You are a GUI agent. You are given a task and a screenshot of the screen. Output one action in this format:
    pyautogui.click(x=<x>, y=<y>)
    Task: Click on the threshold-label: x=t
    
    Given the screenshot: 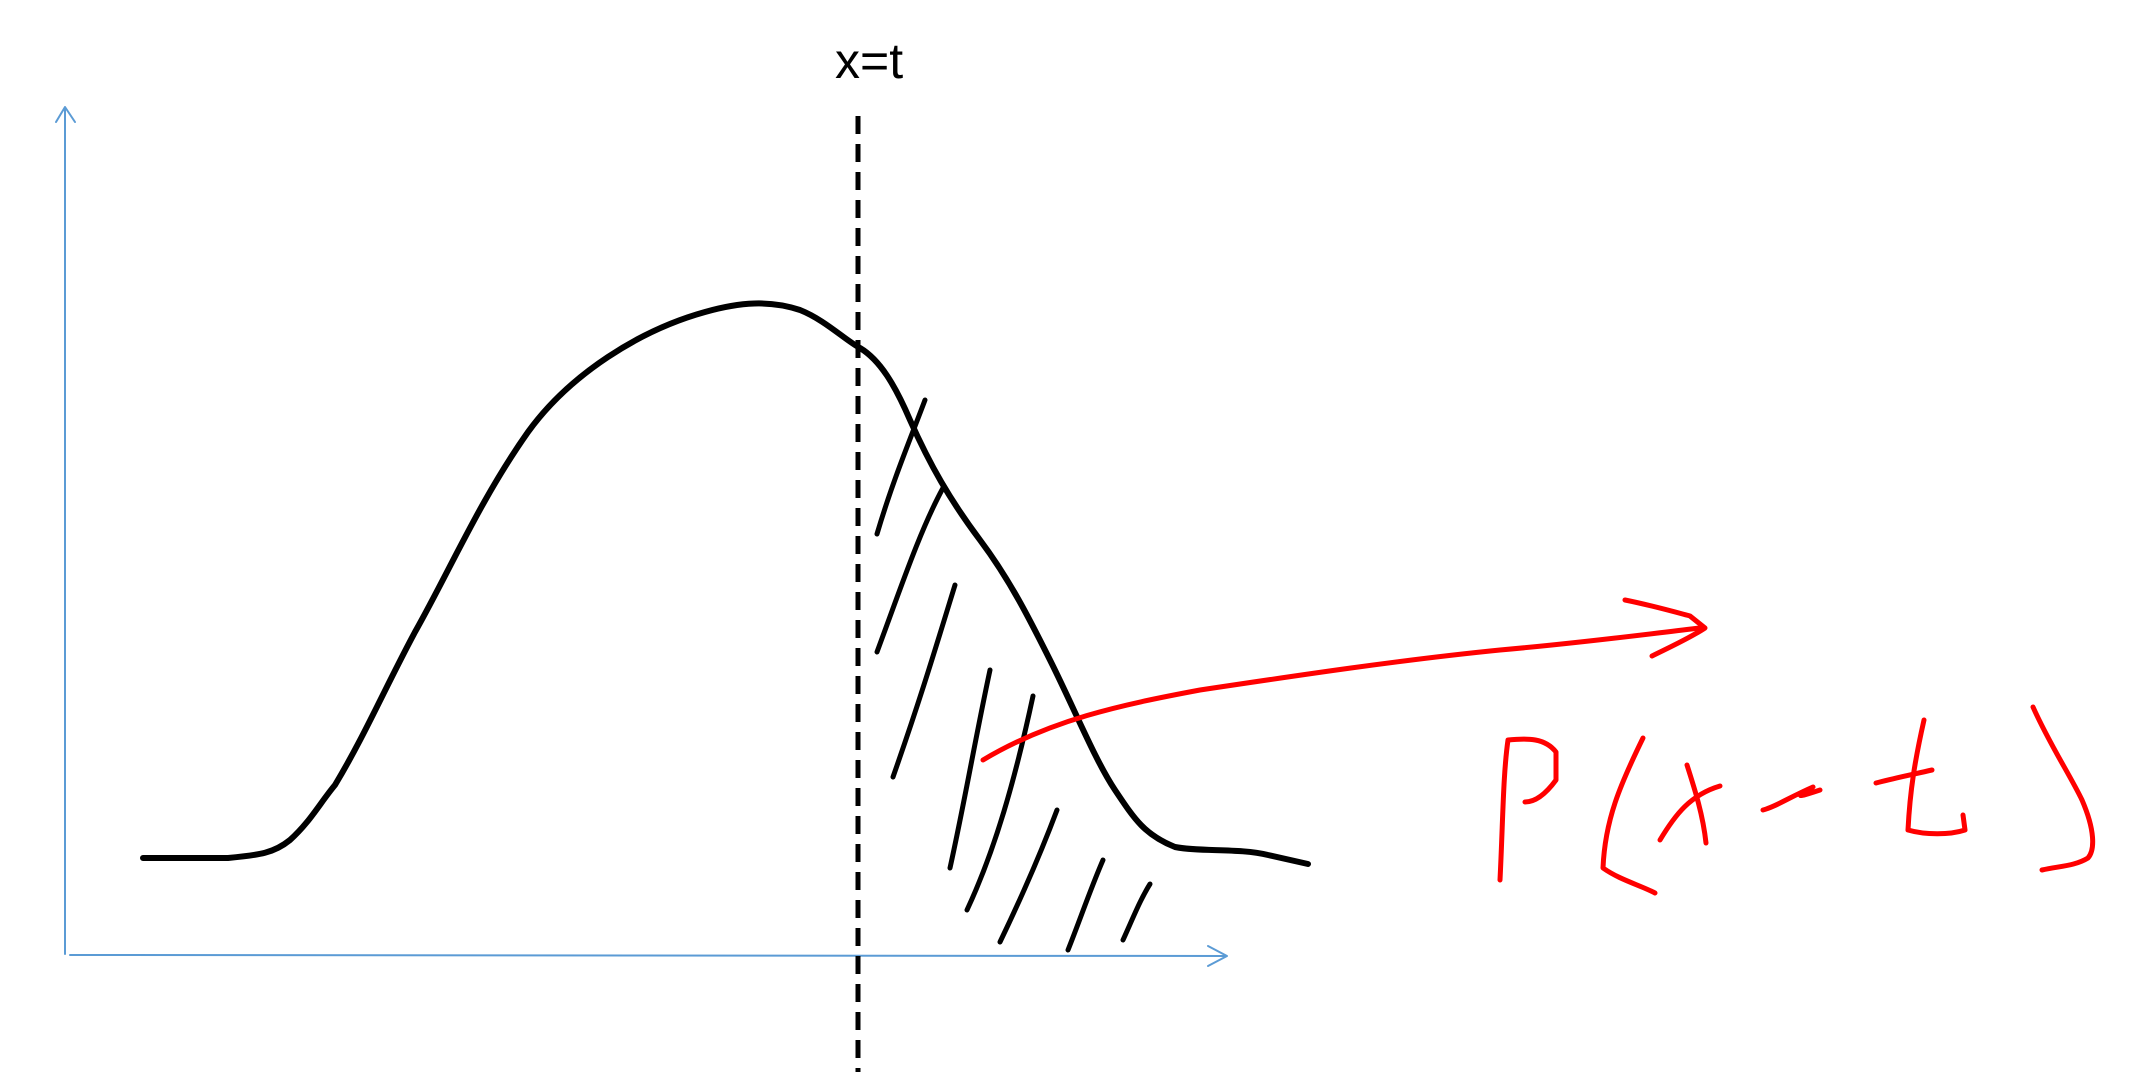 What is the action you would take?
    pyautogui.click(x=869, y=61)
    